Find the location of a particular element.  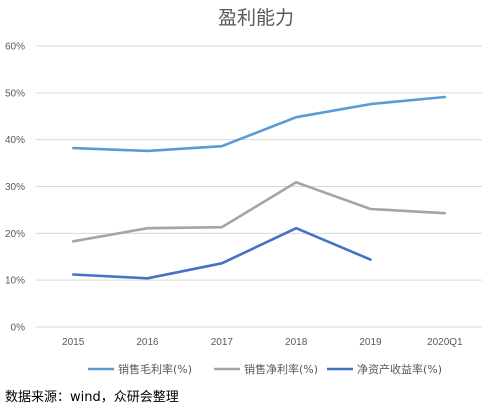

x-tick-label: 2016 is located at coordinates (147, 342).